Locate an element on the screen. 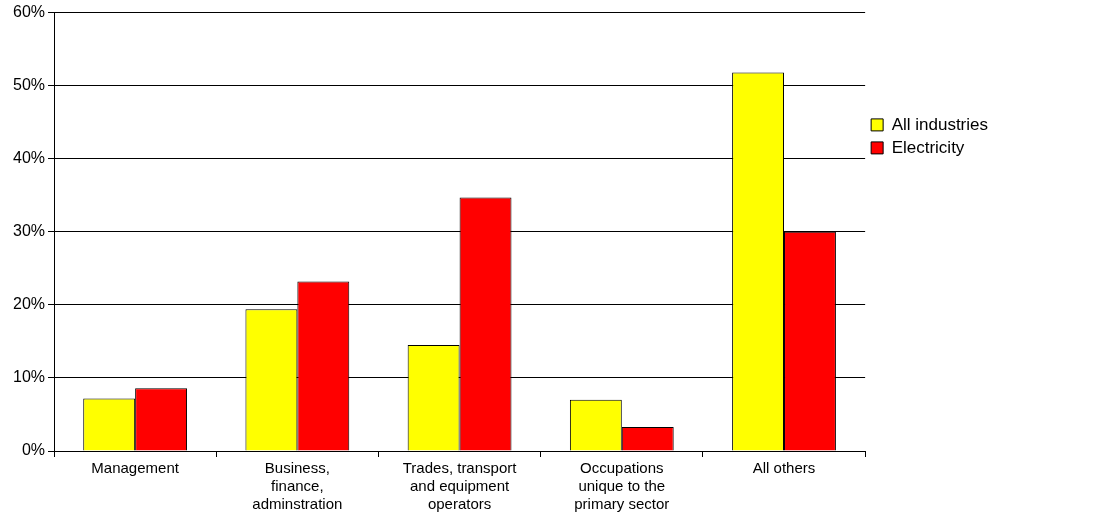 The width and height of the screenshot is (1098, 521). y-tick-label: 10% is located at coordinates (29, 377).